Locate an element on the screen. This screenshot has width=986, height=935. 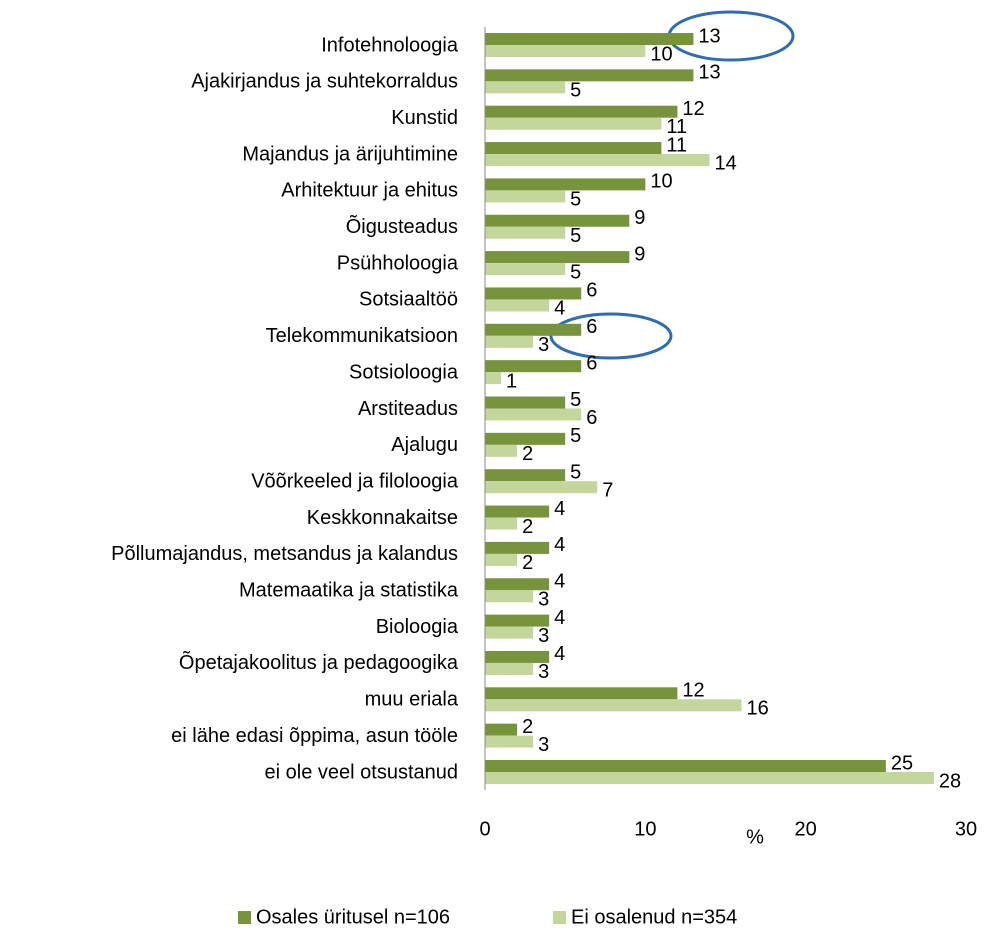
y-tick-label: Majandus ja ärijuhtimine is located at coordinates (350, 154).